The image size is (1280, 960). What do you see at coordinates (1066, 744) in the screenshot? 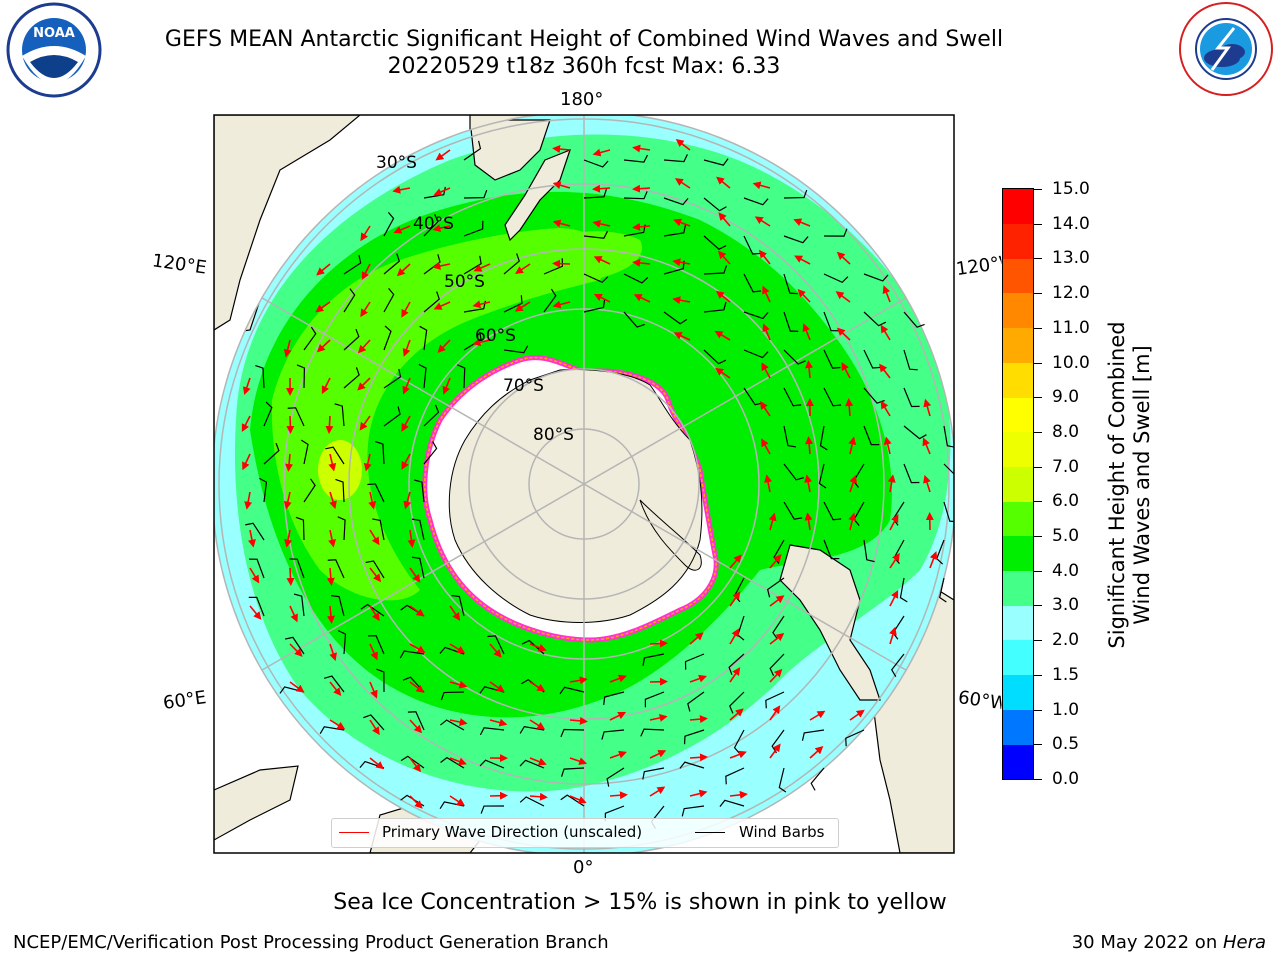
I see `colorbar-tick-label: 0.5` at bounding box center [1066, 744].